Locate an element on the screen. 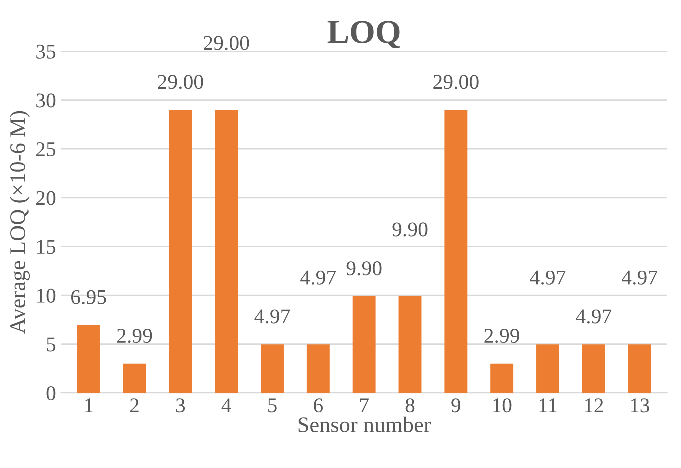 Image resolution: width=681 pixels, height=468 pixels. y-tick-label: 5 is located at coordinates (51, 345).